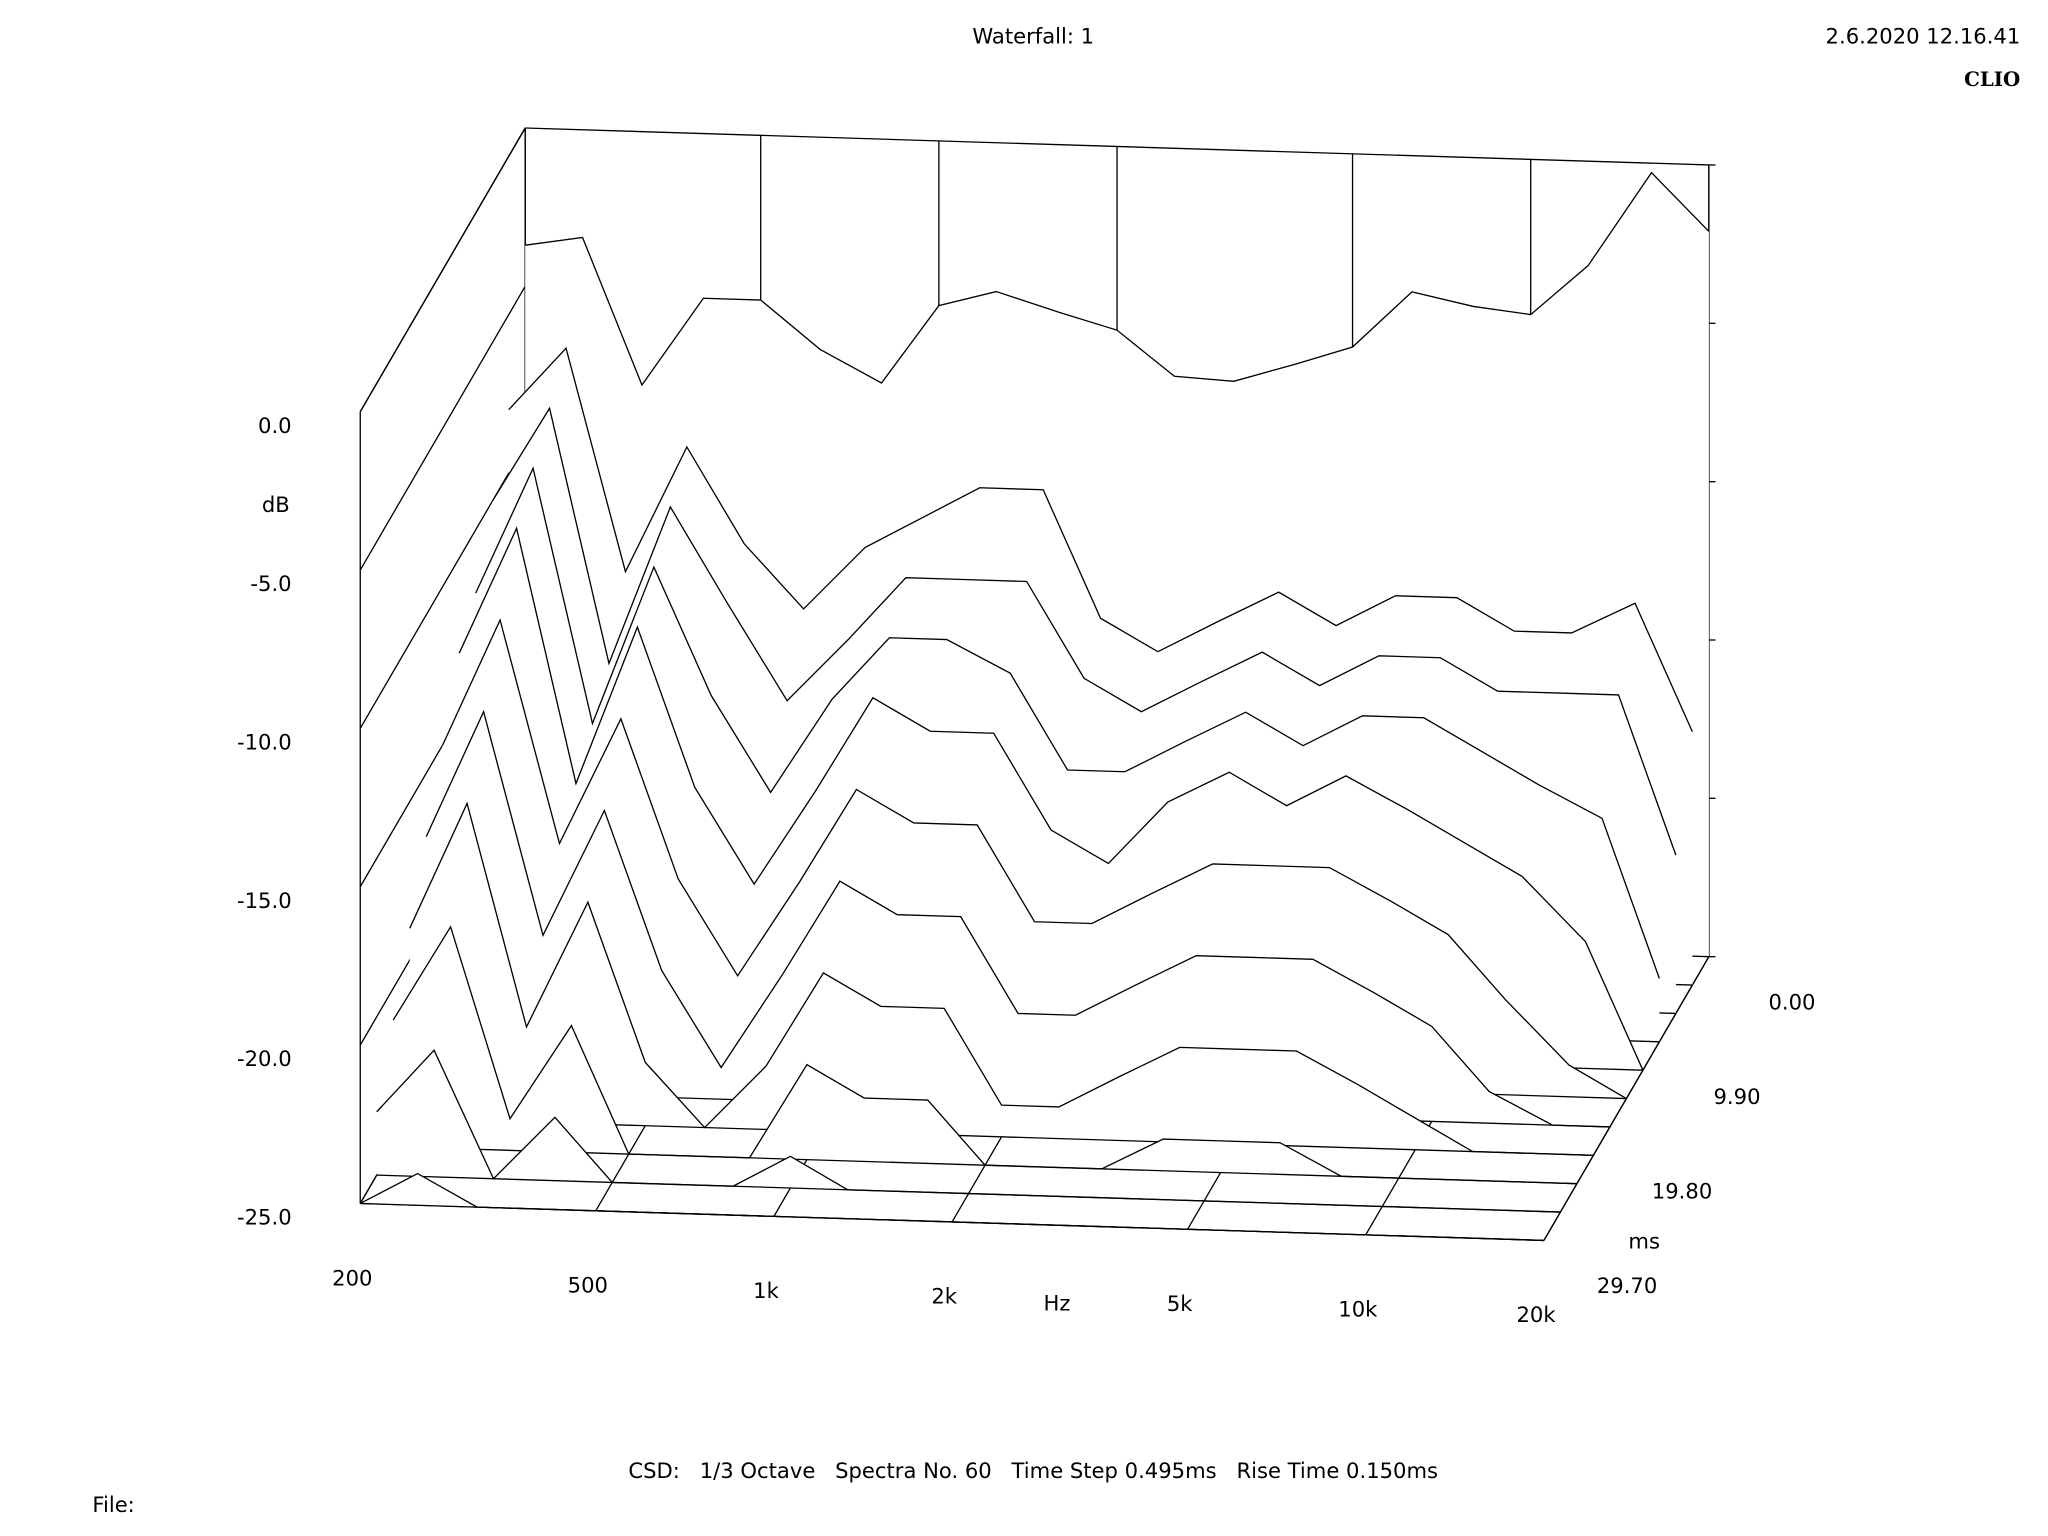 The width and height of the screenshot is (2048, 1536). Describe the element at coordinates (1033, 36) in the screenshot. I see `chart-title: Waterfall: 1` at that location.